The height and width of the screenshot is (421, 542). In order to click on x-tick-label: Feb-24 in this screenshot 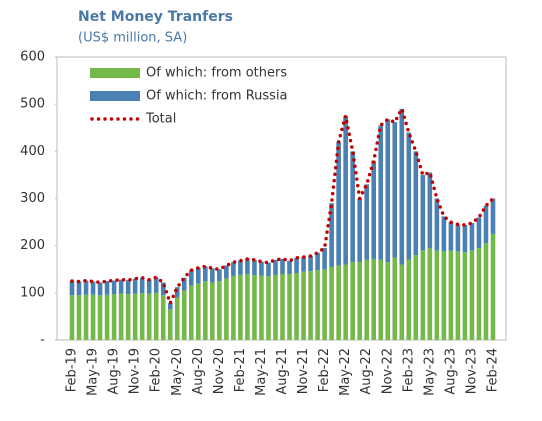, I will do `click(493, 370)`.